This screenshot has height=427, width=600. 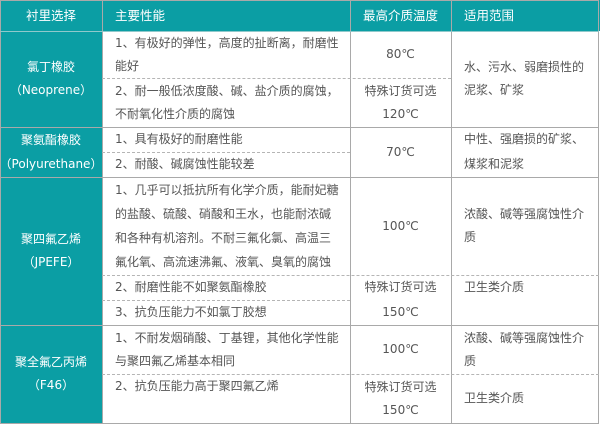 What do you see at coordinates (51, 79) in the screenshot?
I see `lining-neoprene: 氯丁橡胶 （Neoprene）` at bounding box center [51, 79].